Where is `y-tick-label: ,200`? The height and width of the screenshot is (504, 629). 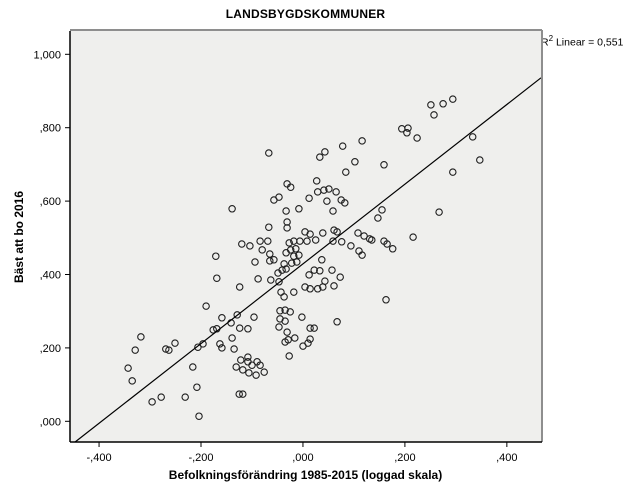 y-tick-label: ,200 is located at coordinates (50, 349).